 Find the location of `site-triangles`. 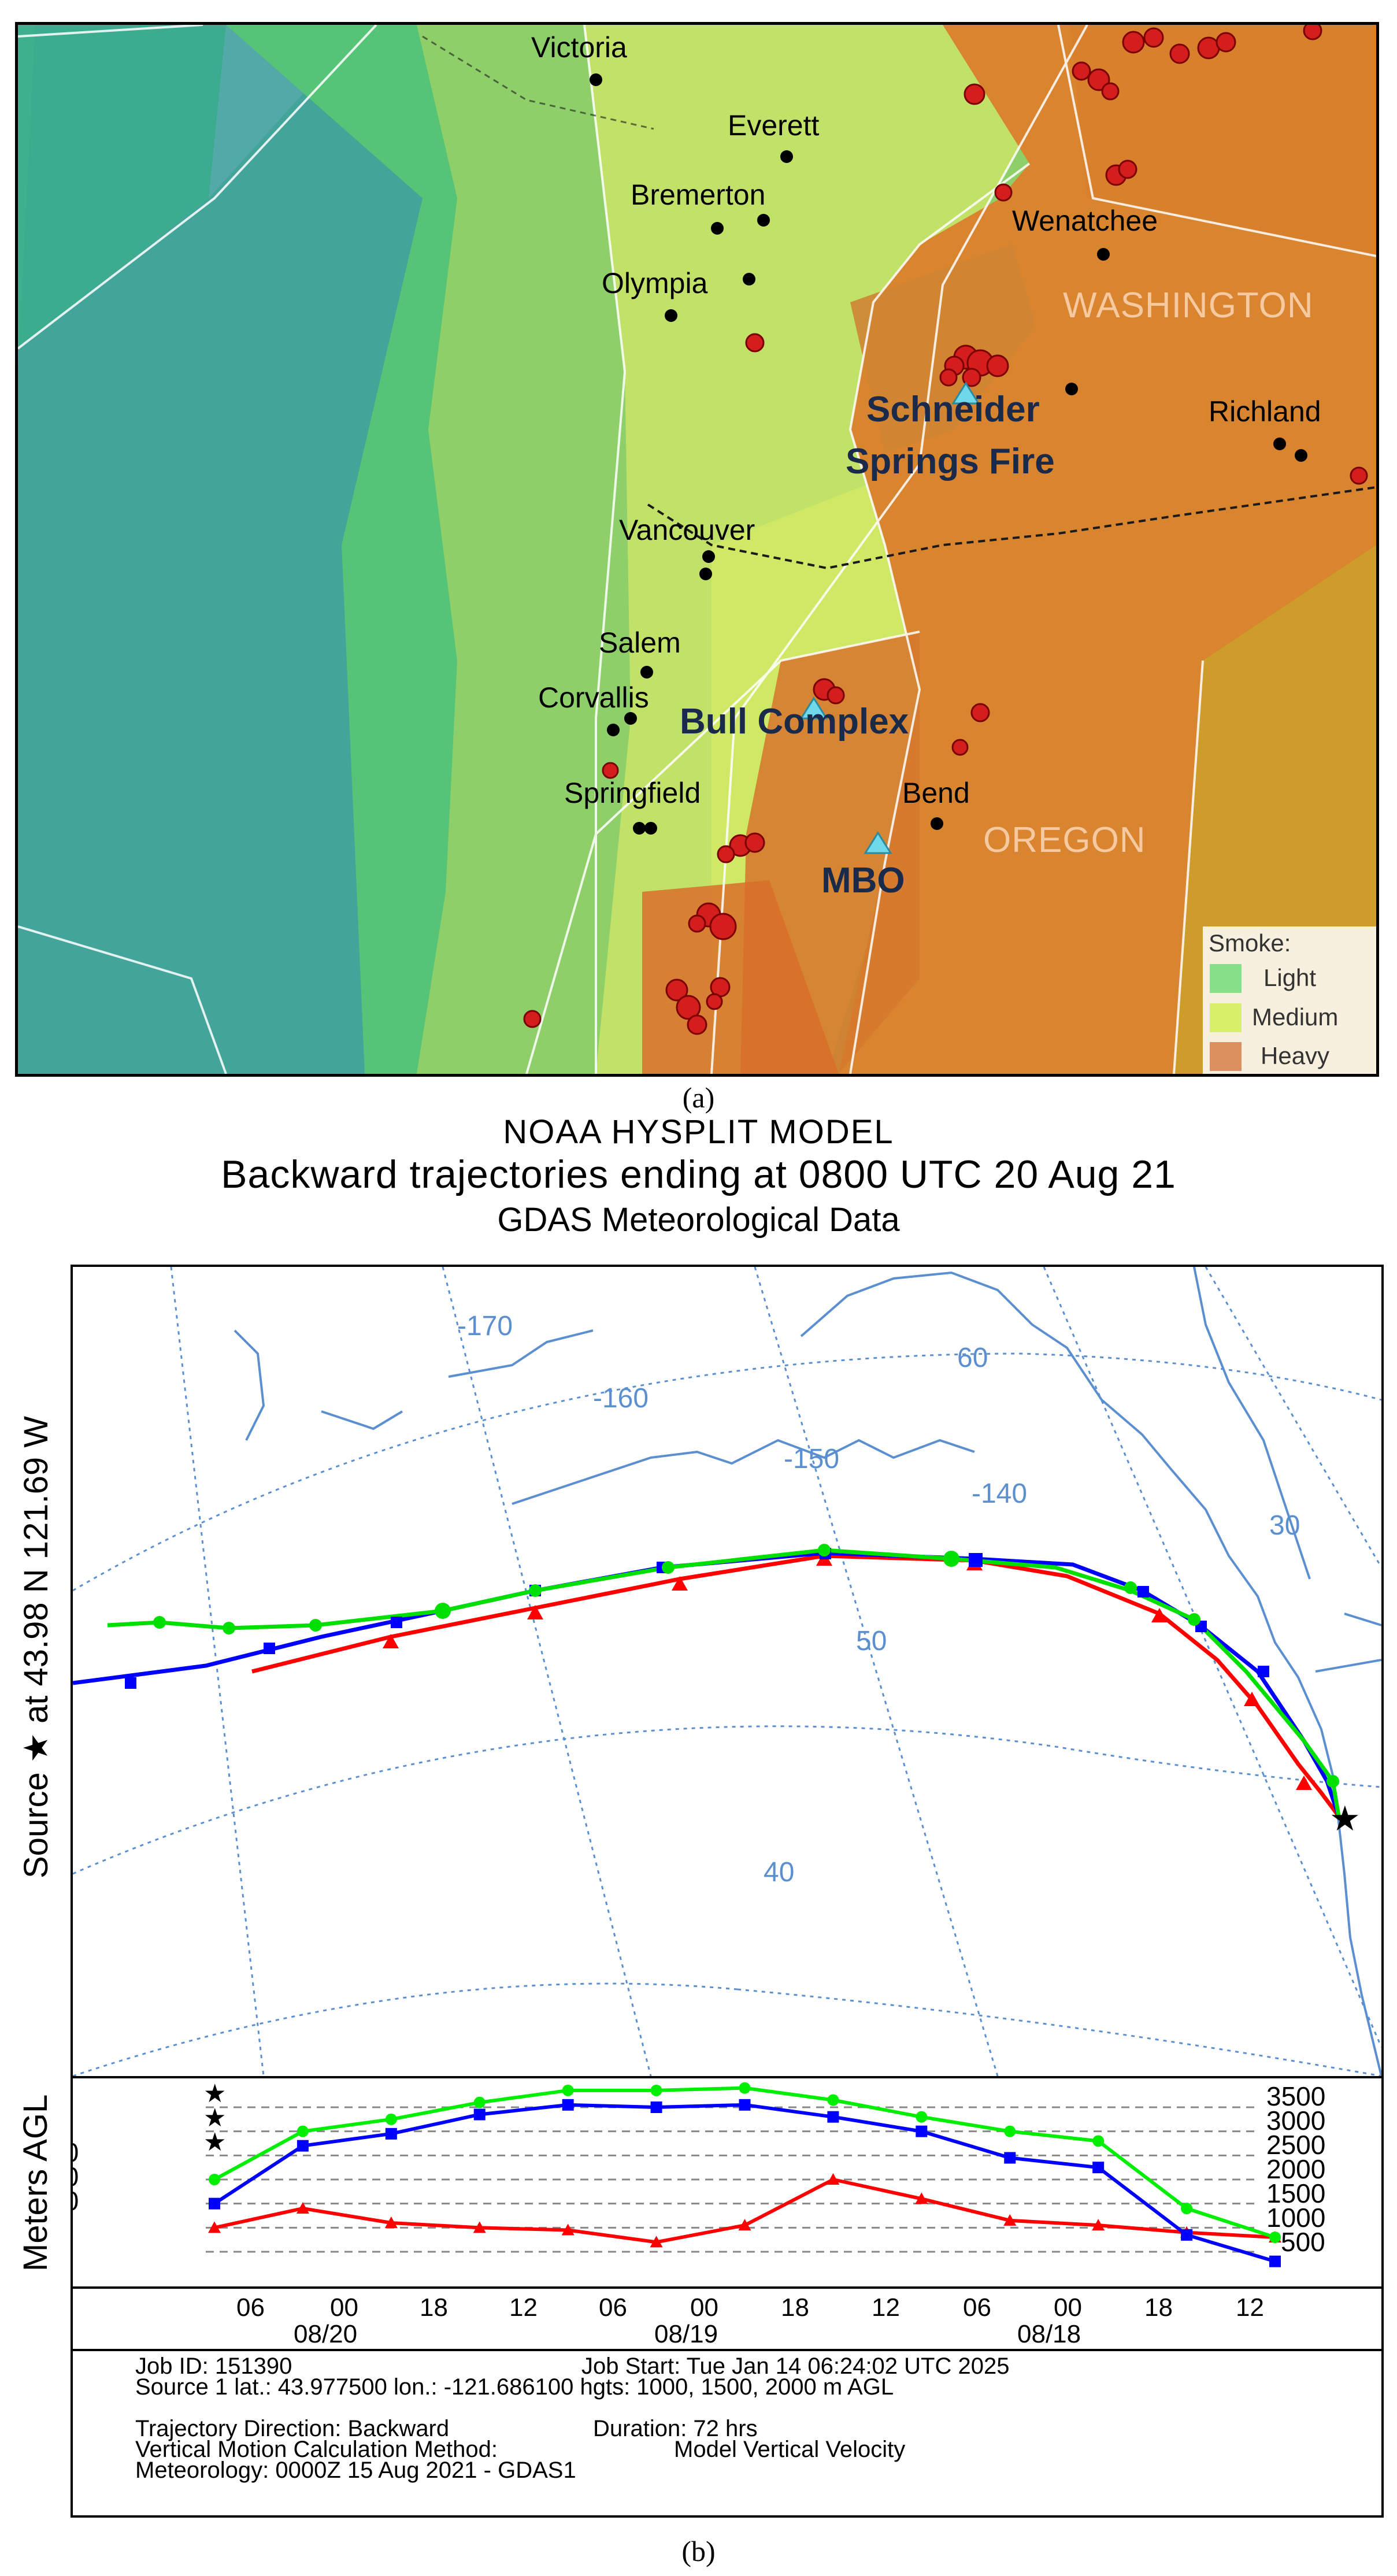

site-triangles is located at coordinates (890, 618).